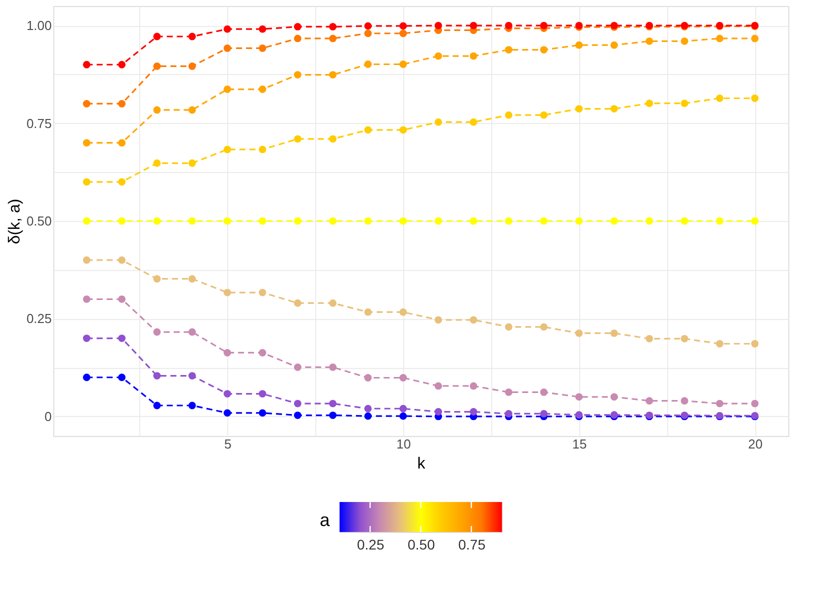 The height and width of the screenshot is (603, 829). I want to click on x-tick-label: 20, so click(755, 444).